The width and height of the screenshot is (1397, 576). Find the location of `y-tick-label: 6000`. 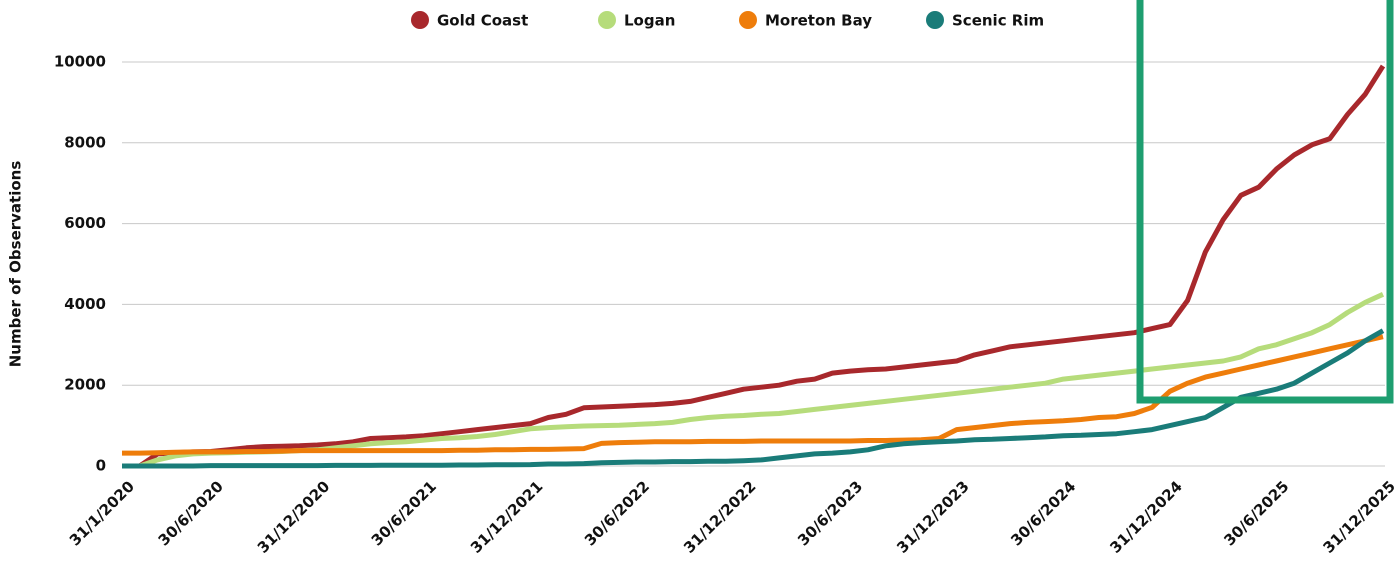

y-tick-label: 6000 is located at coordinates (85, 223).